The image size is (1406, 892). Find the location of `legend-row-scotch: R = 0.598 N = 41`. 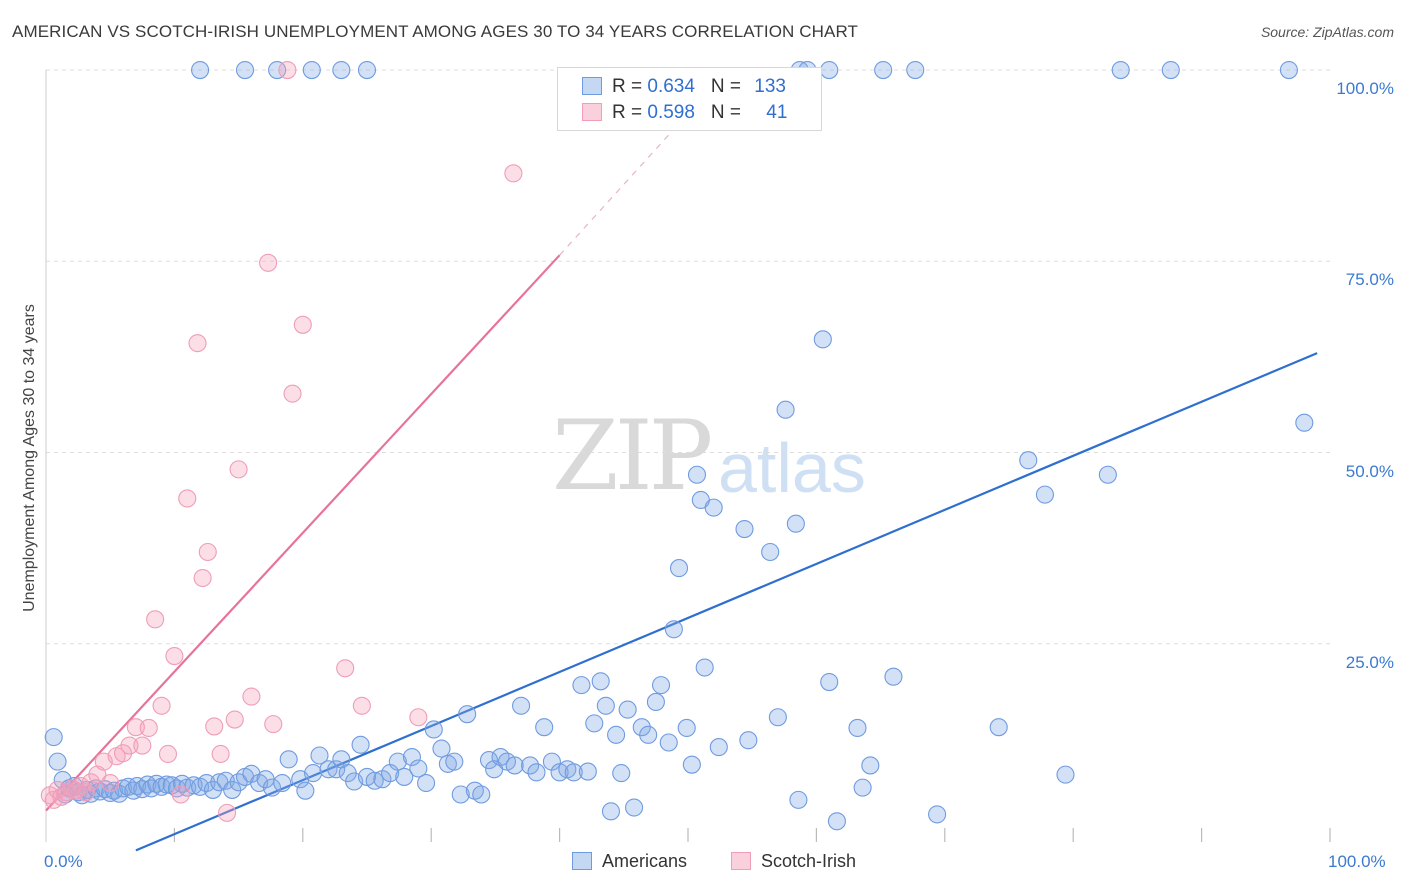

legend-row-scotch: R = 0.598 N = 41 is located at coordinates (684, 114).